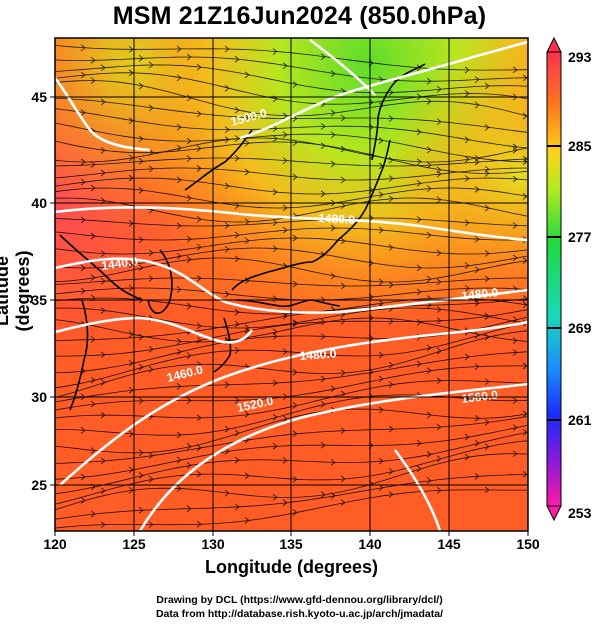 The image size is (599, 625). What do you see at coordinates (580, 285) in the screenshot?
I see `colorbar-labels: 293 285 277 269 261 253` at bounding box center [580, 285].